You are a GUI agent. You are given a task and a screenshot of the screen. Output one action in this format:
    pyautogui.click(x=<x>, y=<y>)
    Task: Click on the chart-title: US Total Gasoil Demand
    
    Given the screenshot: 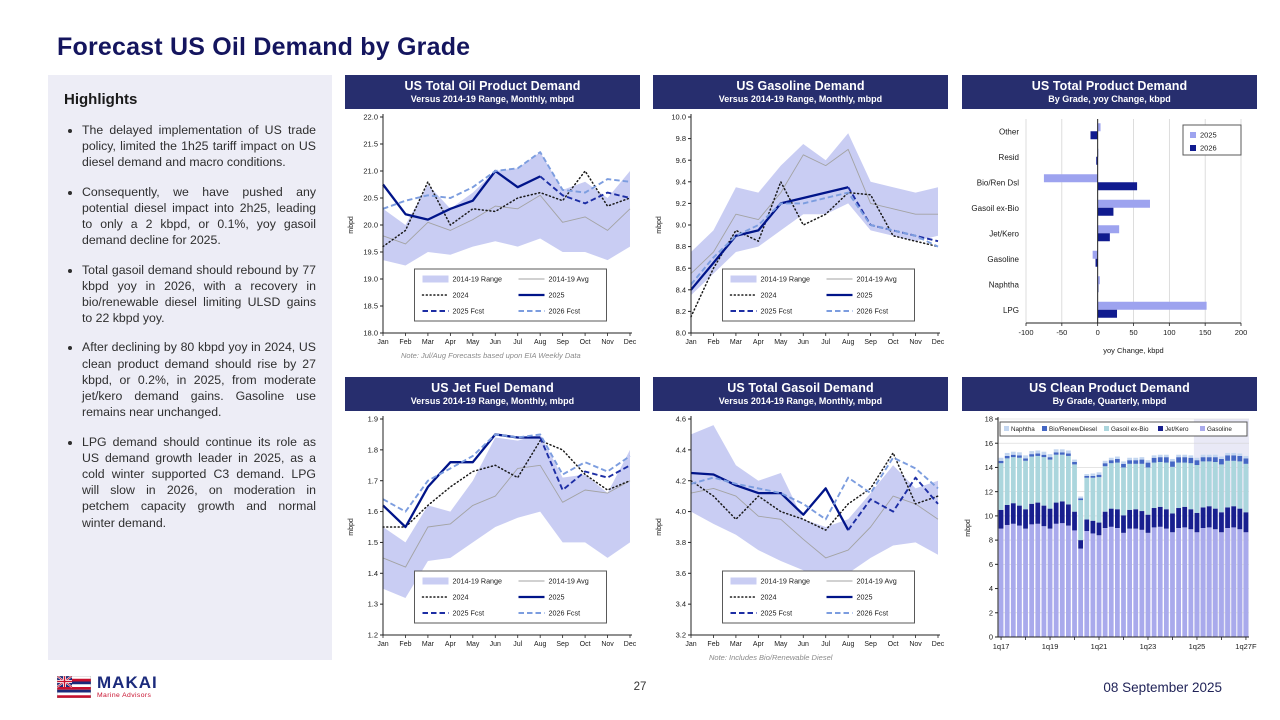 What is the action you would take?
    pyautogui.click(x=800, y=388)
    